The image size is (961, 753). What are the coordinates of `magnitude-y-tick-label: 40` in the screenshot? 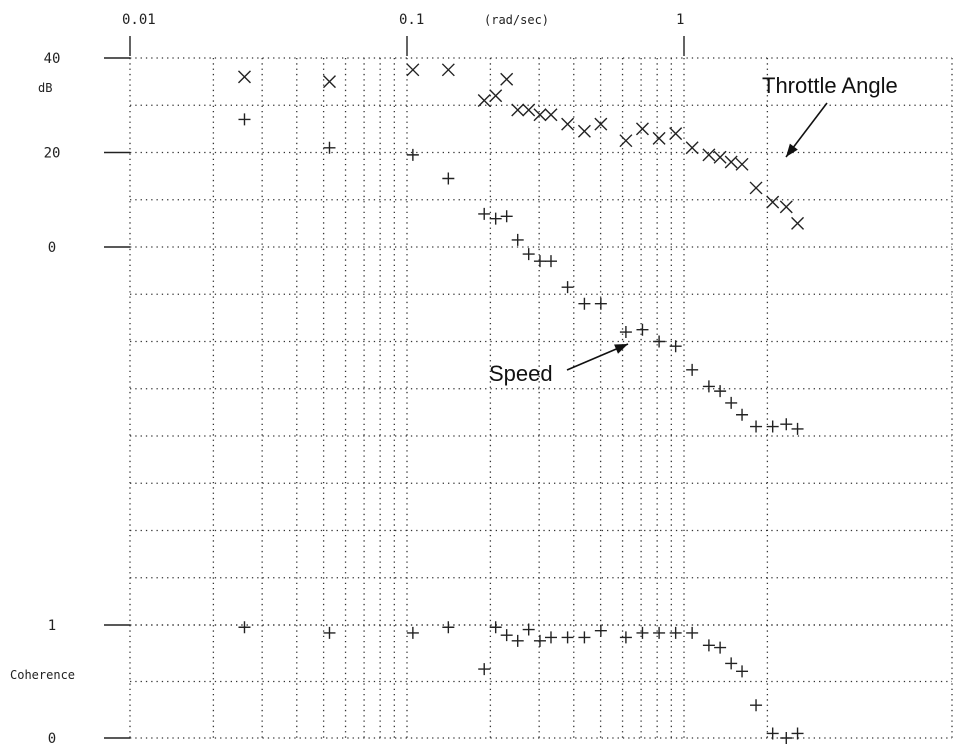 It's located at (52, 59).